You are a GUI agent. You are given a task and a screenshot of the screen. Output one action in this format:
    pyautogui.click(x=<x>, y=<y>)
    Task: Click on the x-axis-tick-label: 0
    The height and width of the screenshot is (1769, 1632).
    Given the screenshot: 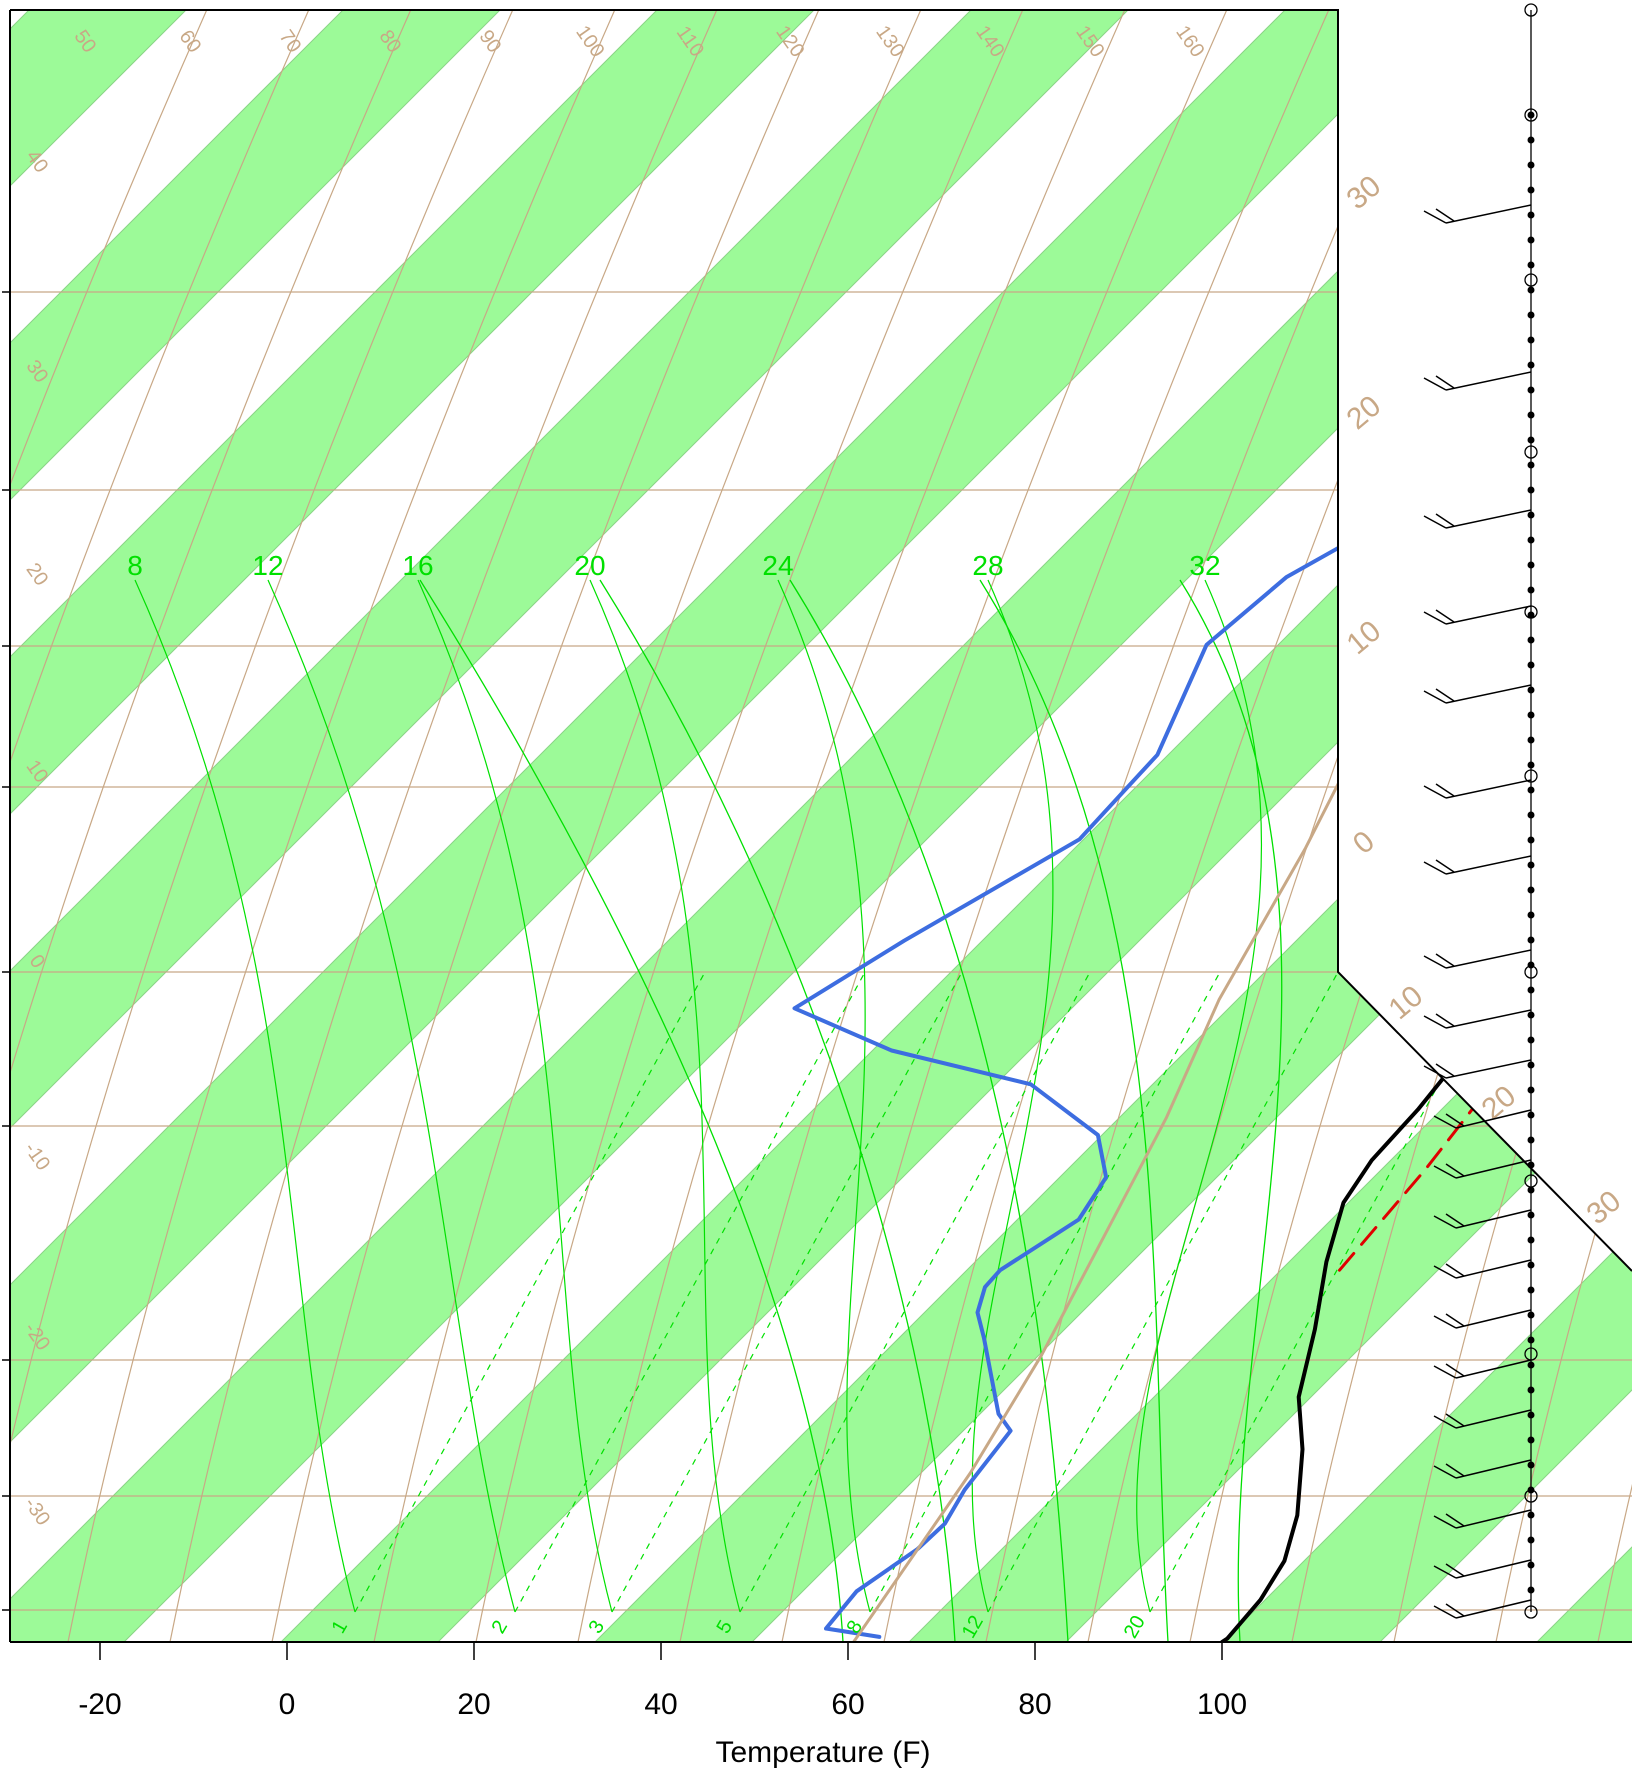 What is the action you would take?
    pyautogui.click(x=287, y=1704)
    